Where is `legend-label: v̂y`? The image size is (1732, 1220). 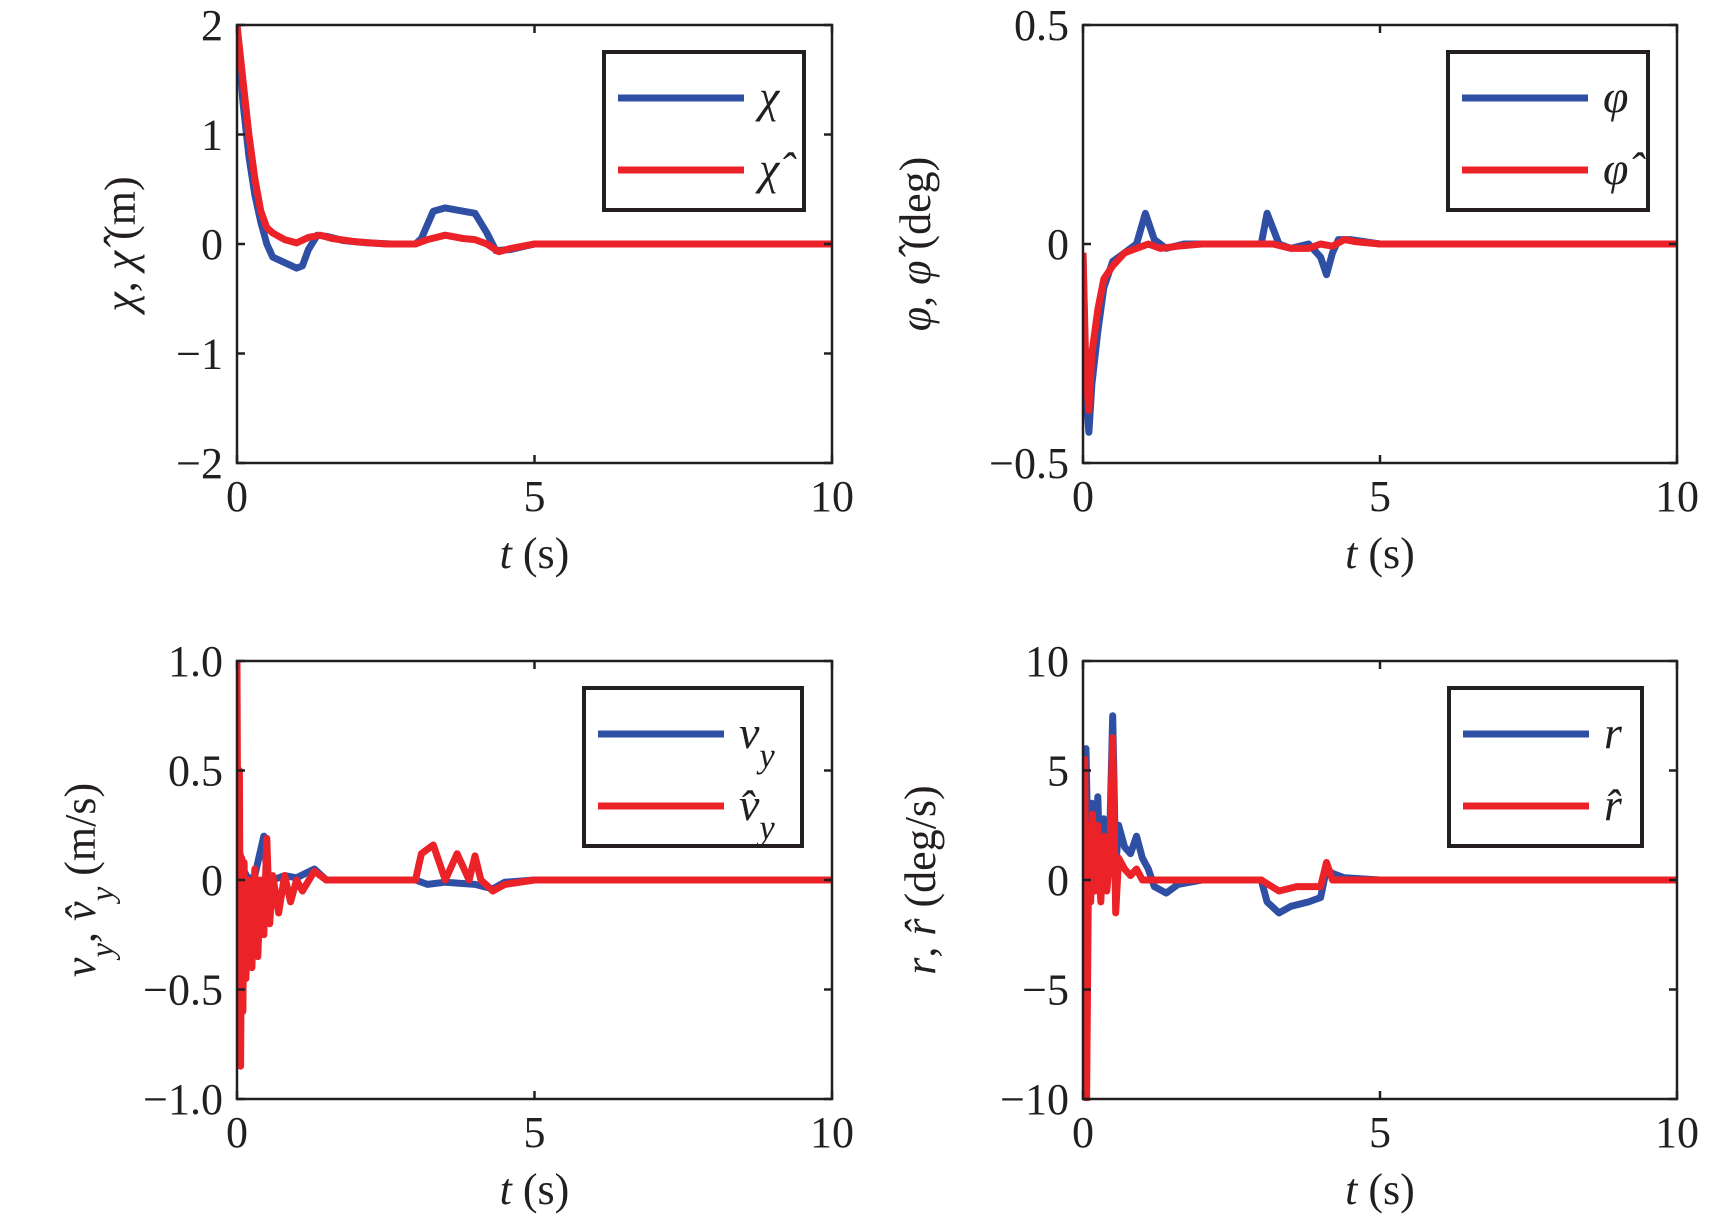 legend-label: v̂y is located at coordinates (757, 813).